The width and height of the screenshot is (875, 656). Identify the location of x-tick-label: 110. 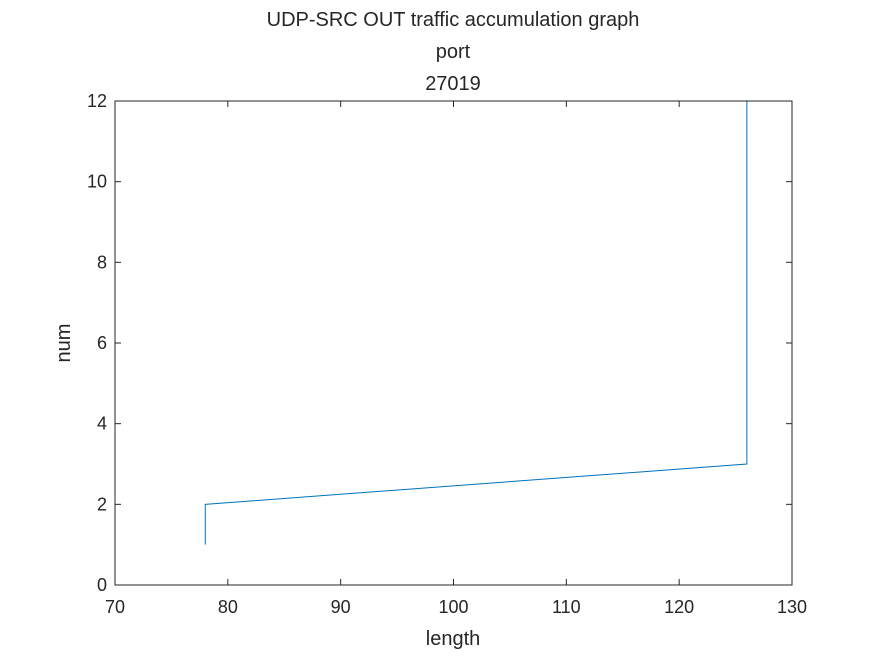
(566, 607).